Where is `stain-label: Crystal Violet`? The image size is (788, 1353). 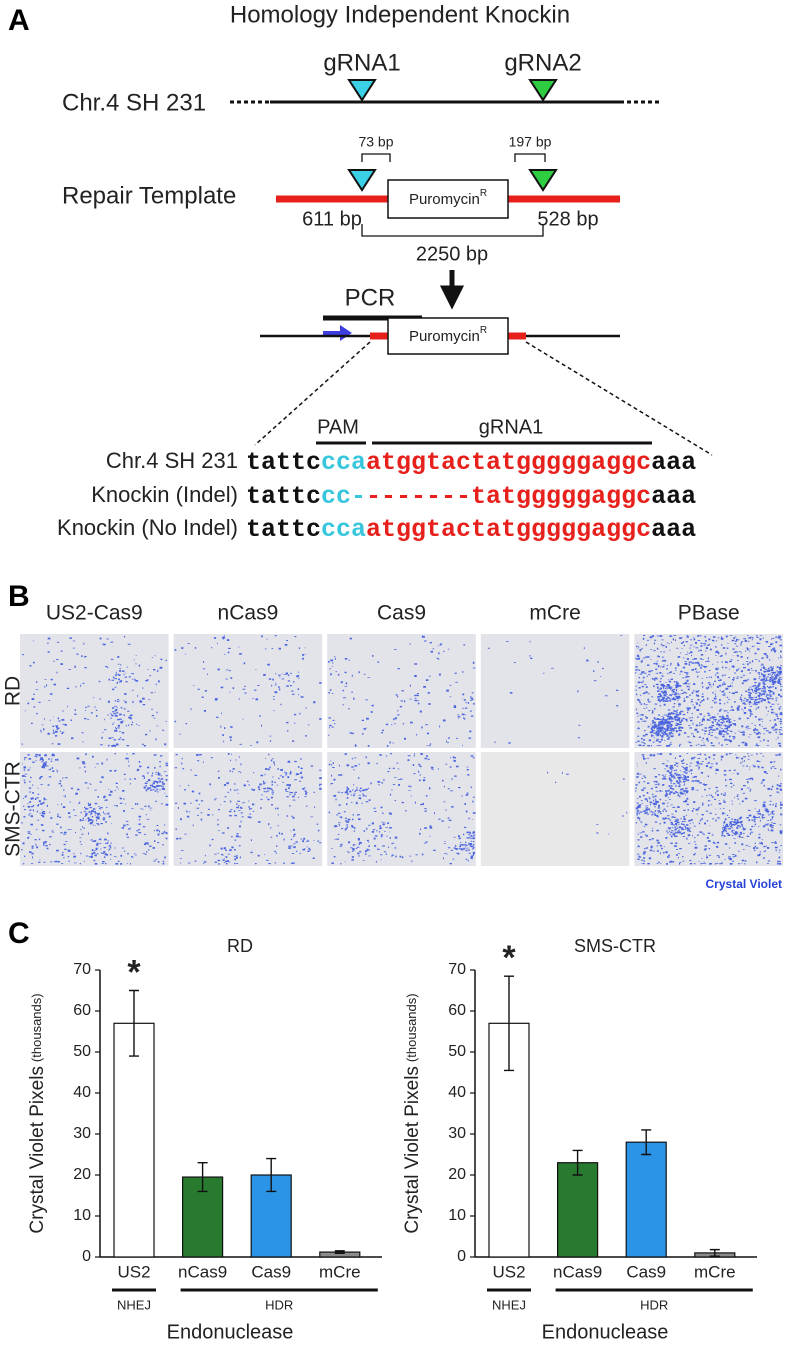
stain-label: Crystal Violet is located at coordinates (744, 884).